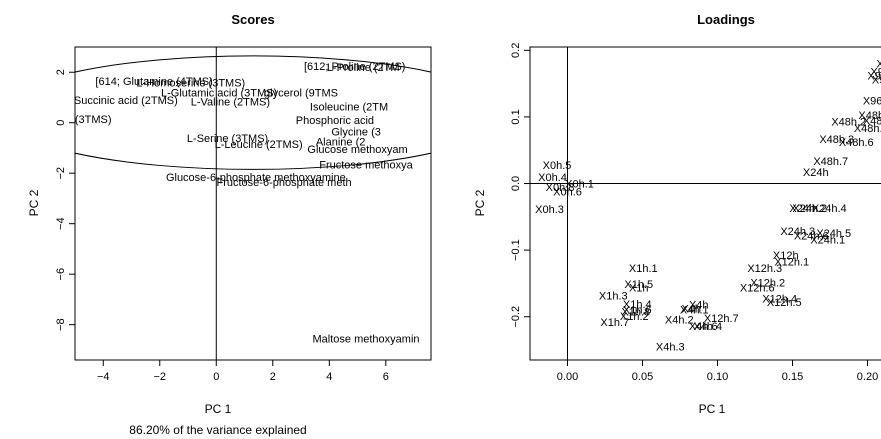  I want to click on loadings-point-label: X48h.3, so click(836, 140).